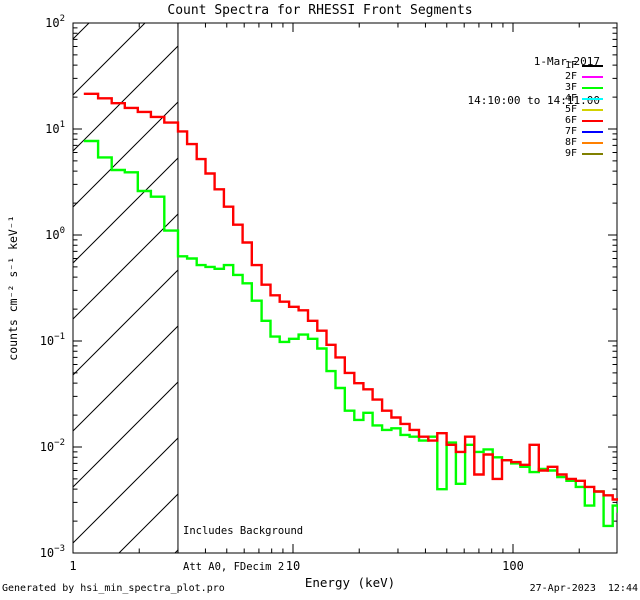  I want to click on y-tick-label: 10², so click(55, 22).